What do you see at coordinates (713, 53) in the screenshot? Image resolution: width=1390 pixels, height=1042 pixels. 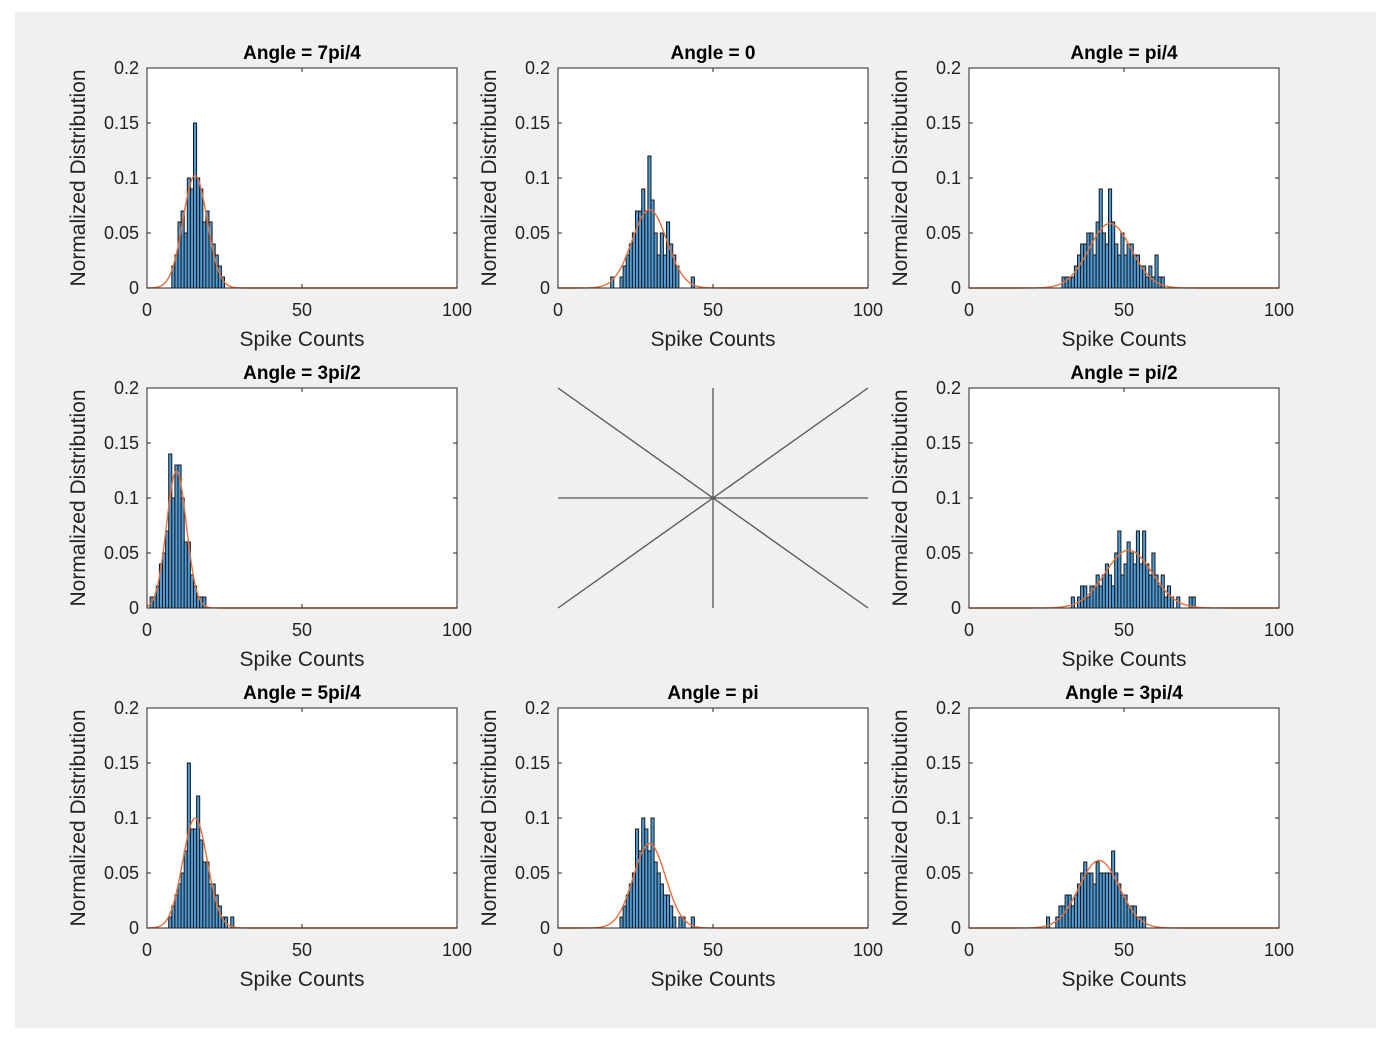 I see `subplot-title: Angle = 0` at bounding box center [713, 53].